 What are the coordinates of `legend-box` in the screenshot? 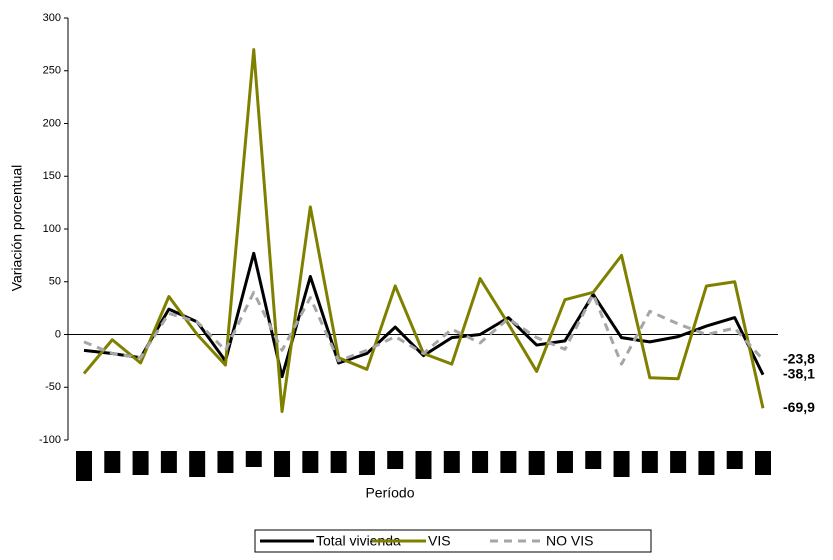 It's located at (453, 541).